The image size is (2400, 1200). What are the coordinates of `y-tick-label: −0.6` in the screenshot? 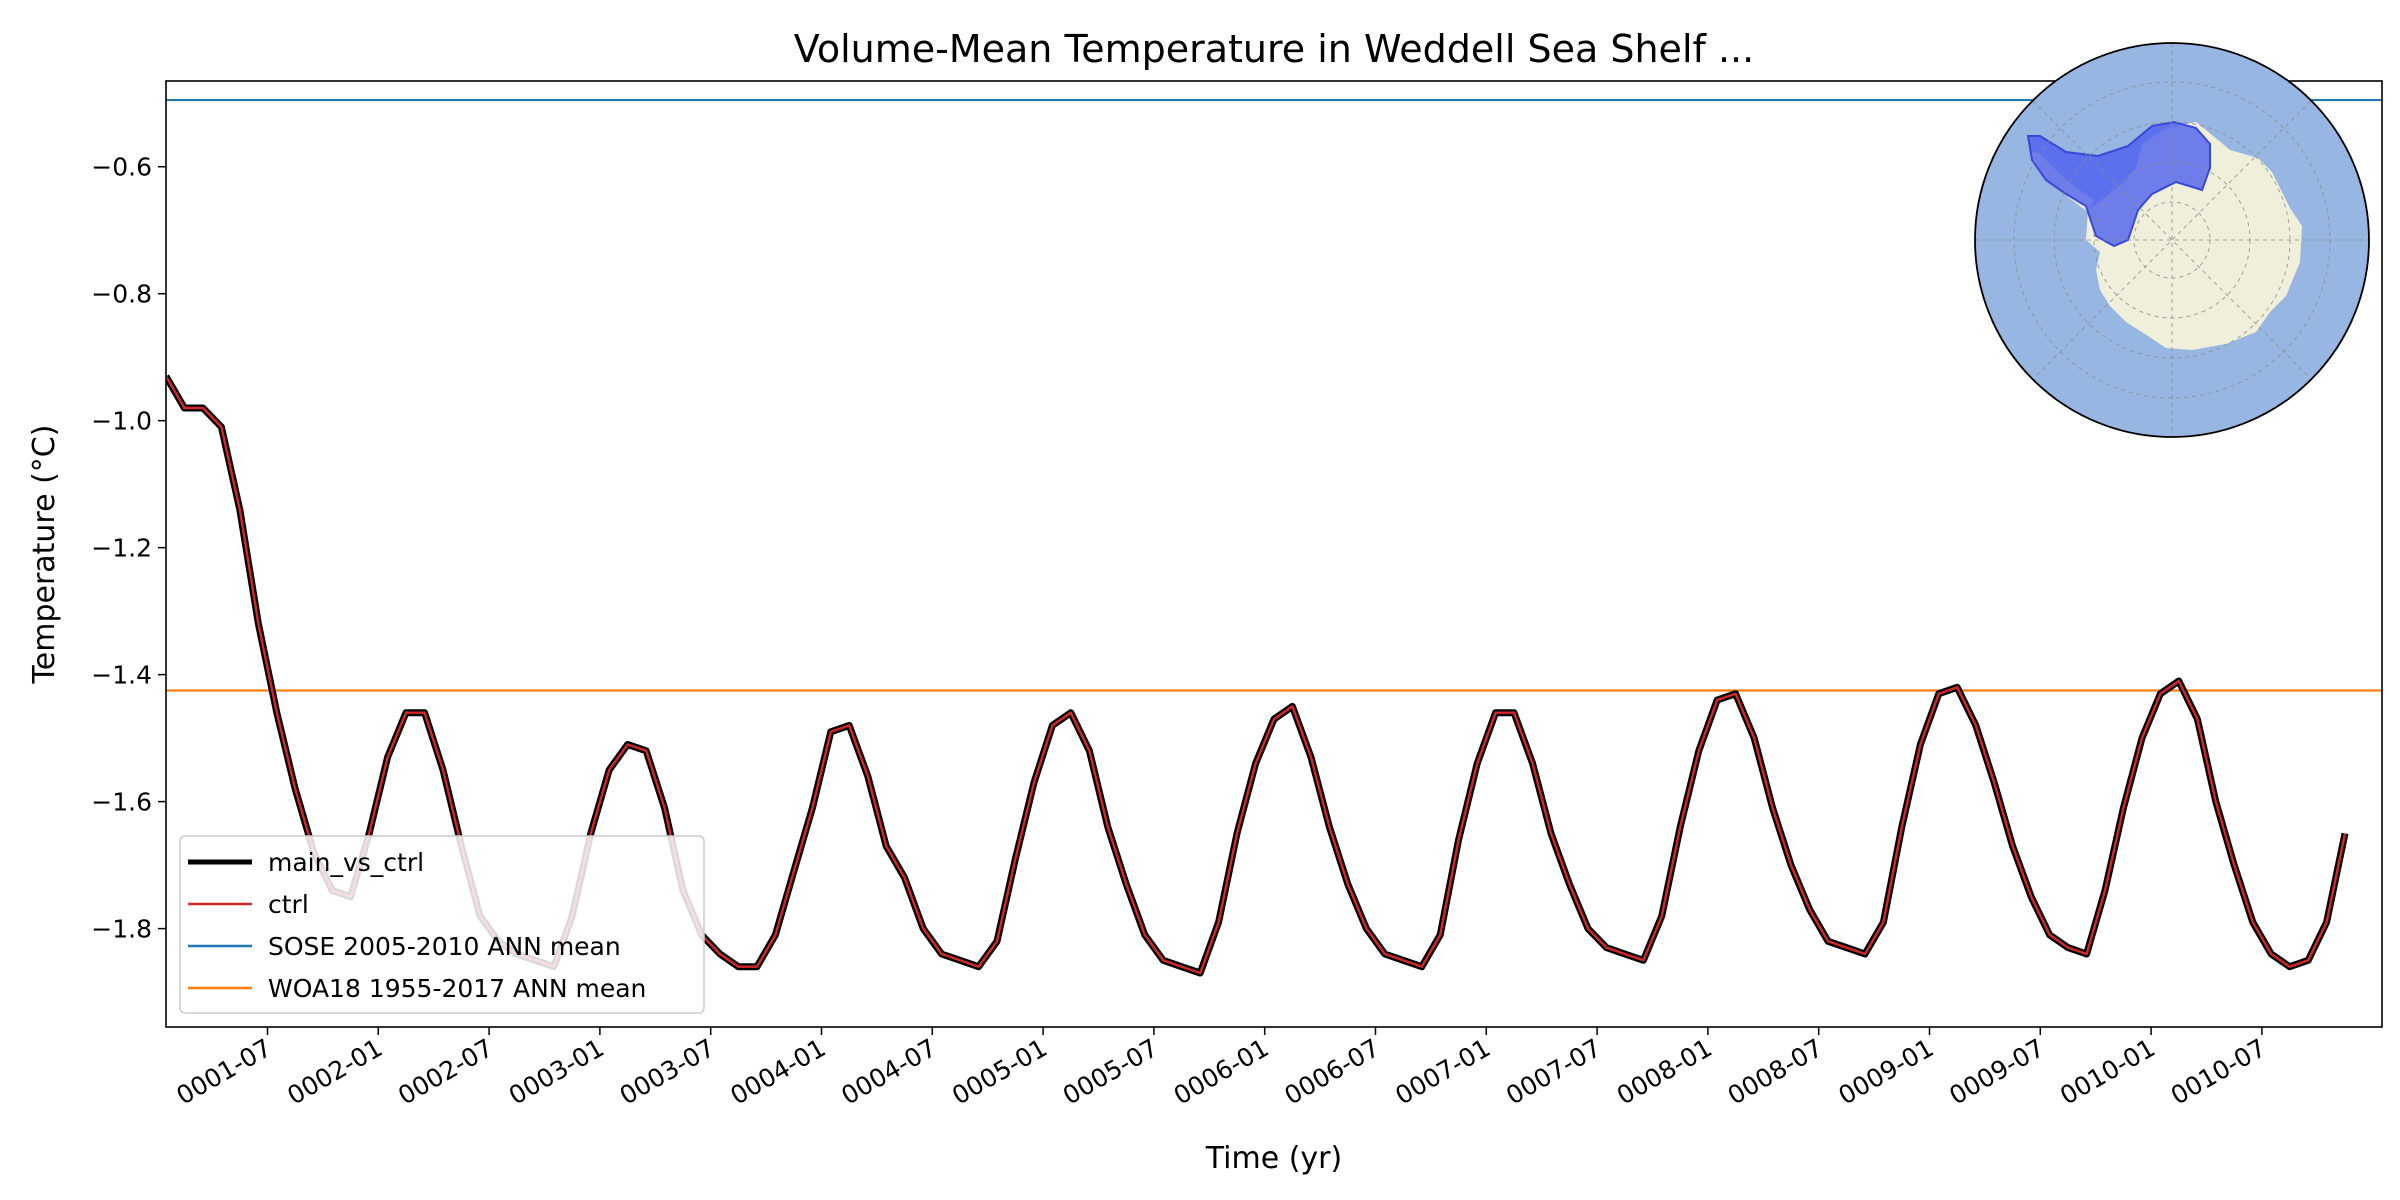 It's located at (121, 167).